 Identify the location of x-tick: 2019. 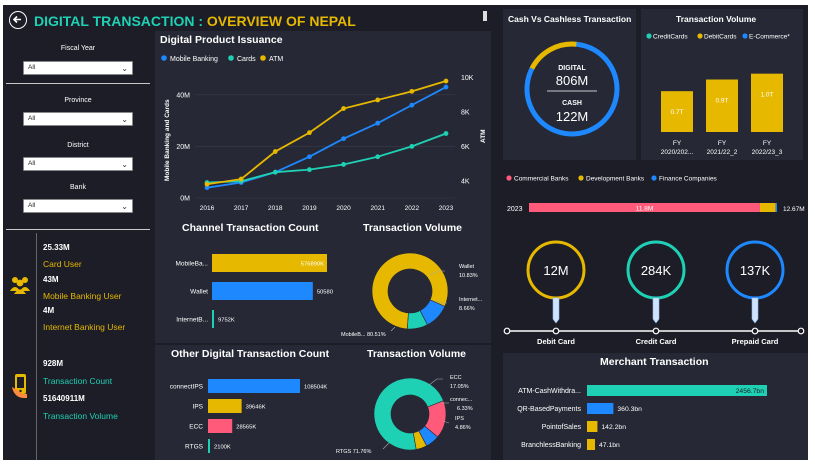
(309, 208).